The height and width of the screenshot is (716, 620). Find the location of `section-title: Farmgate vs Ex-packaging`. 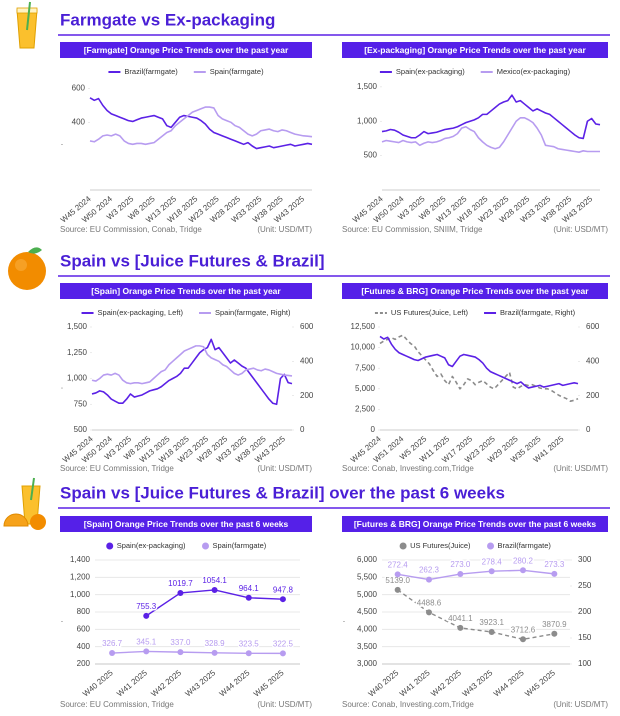

section-title: Farmgate vs Ex-packaging is located at coordinates (167, 19).